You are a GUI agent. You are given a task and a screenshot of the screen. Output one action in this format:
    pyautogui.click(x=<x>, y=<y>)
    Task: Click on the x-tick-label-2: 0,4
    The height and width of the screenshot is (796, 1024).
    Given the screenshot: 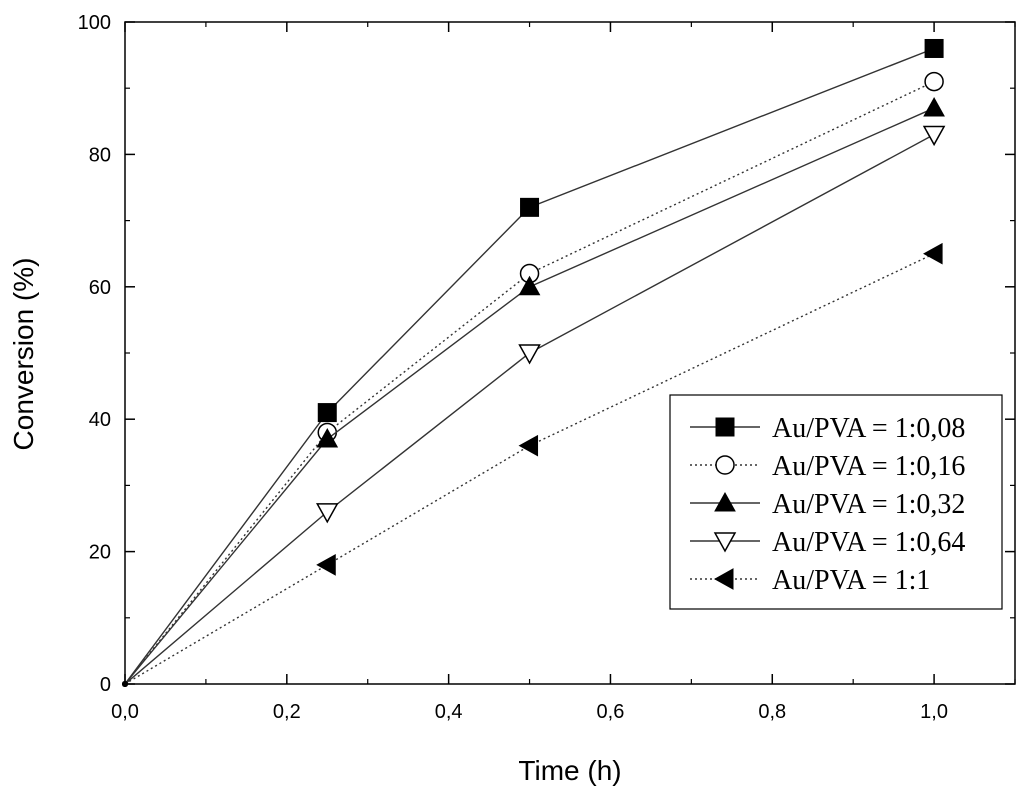 What is the action you would take?
    pyautogui.click(x=449, y=712)
    